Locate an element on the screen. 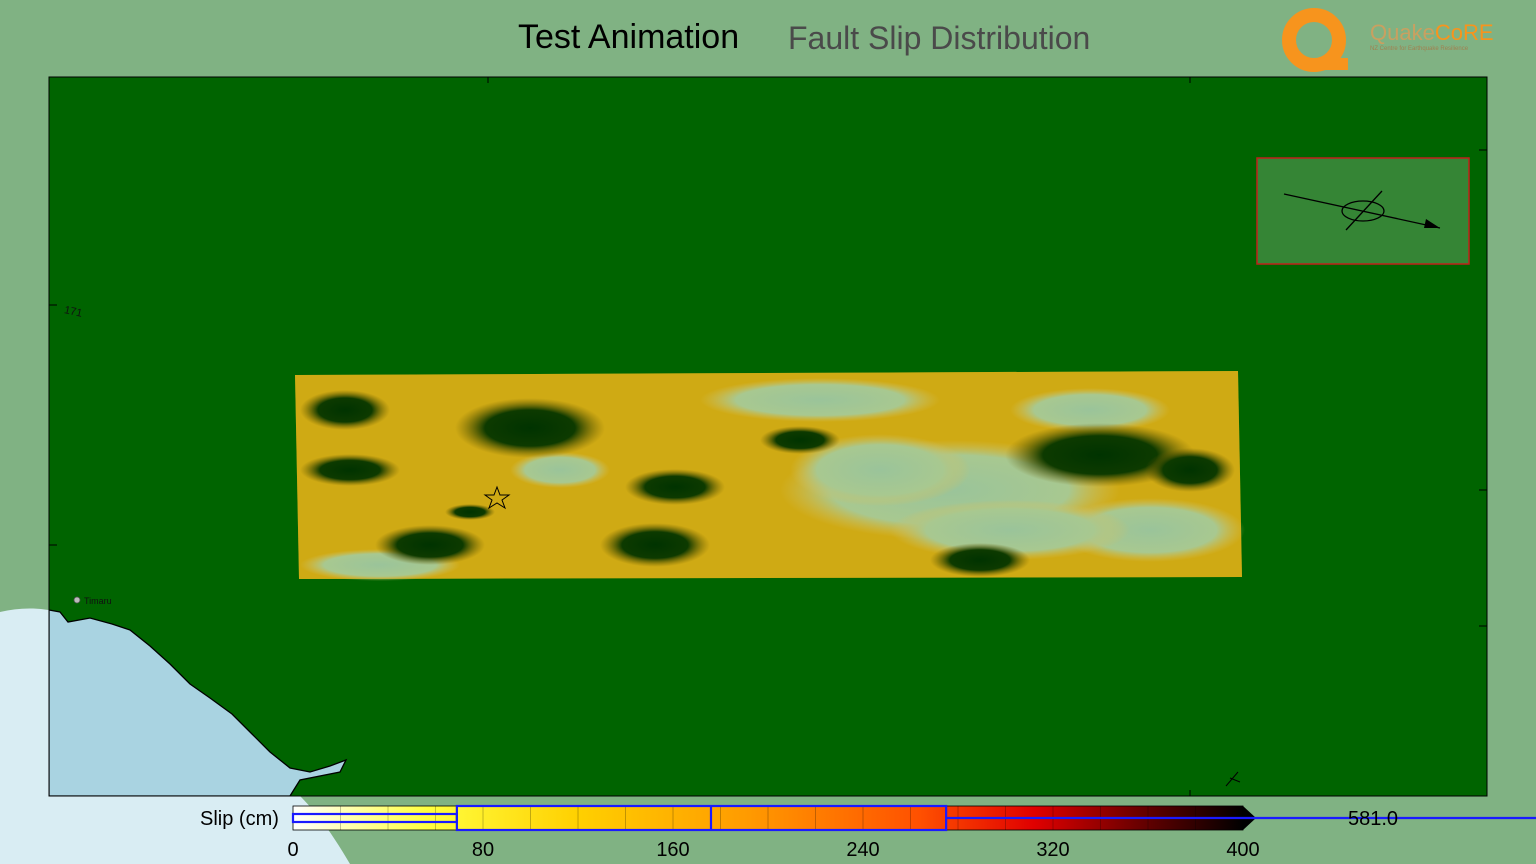  colorbar-tick-label: 400 is located at coordinates (1243, 850).